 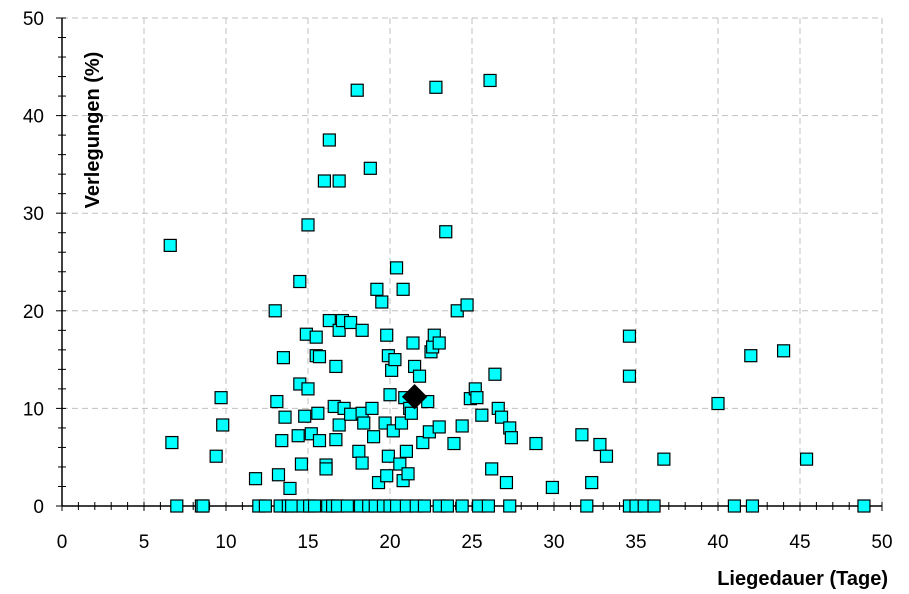 I want to click on x-tick-label: 50, so click(x=881, y=542).